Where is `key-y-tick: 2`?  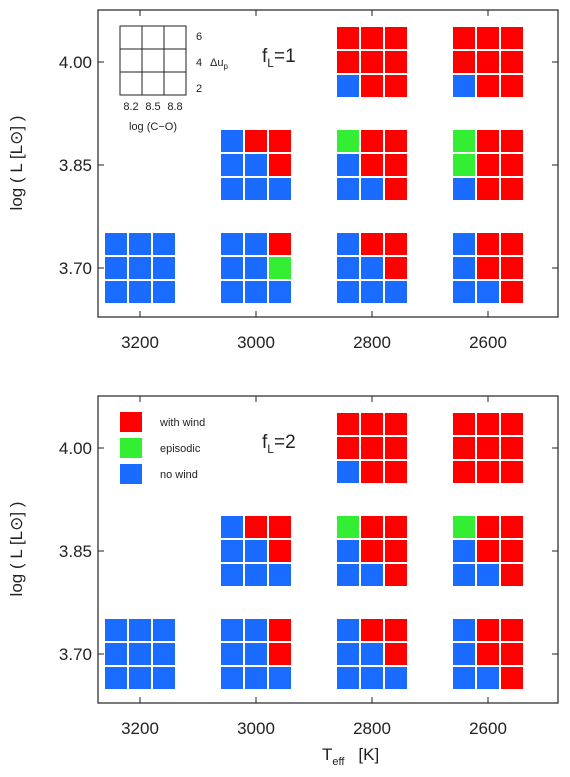 key-y-tick: 2 is located at coordinates (199, 89).